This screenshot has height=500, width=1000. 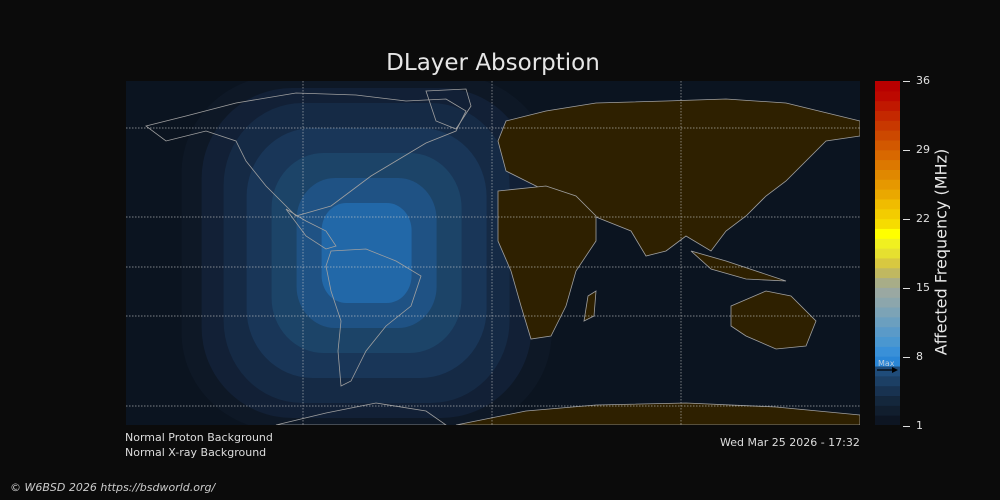 I want to click on chart-title: DLayer Absorption, so click(x=493, y=63).